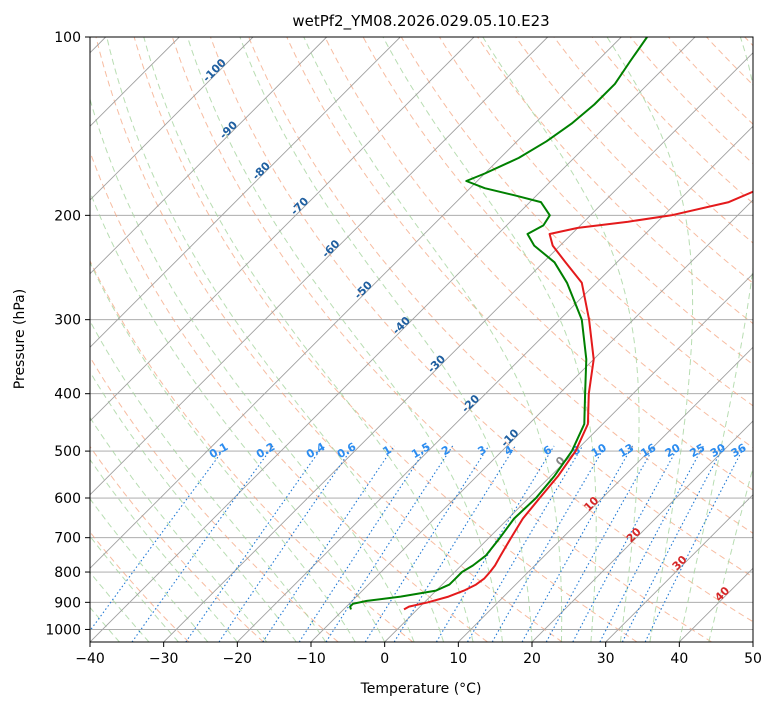 Image resolution: width=775 pixels, height=708 pixels. What do you see at coordinates (67, 321) in the screenshot?
I see `y-tick-label: 300` at bounding box center [67, 321].